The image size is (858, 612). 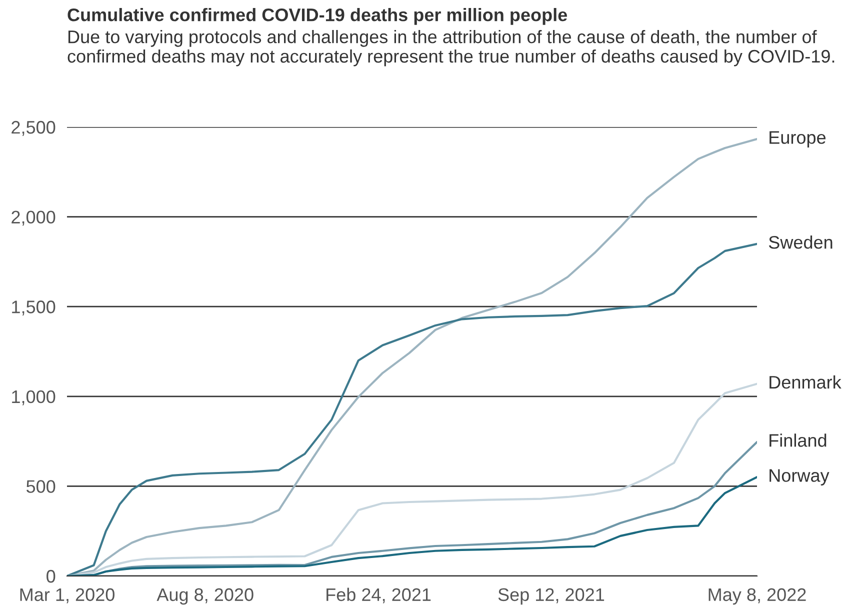 What do you see at coordinates (378, 596) in the screenshot?
I see `x-tick-label: Feb 24, 2021` at bounding box center [378, 596].